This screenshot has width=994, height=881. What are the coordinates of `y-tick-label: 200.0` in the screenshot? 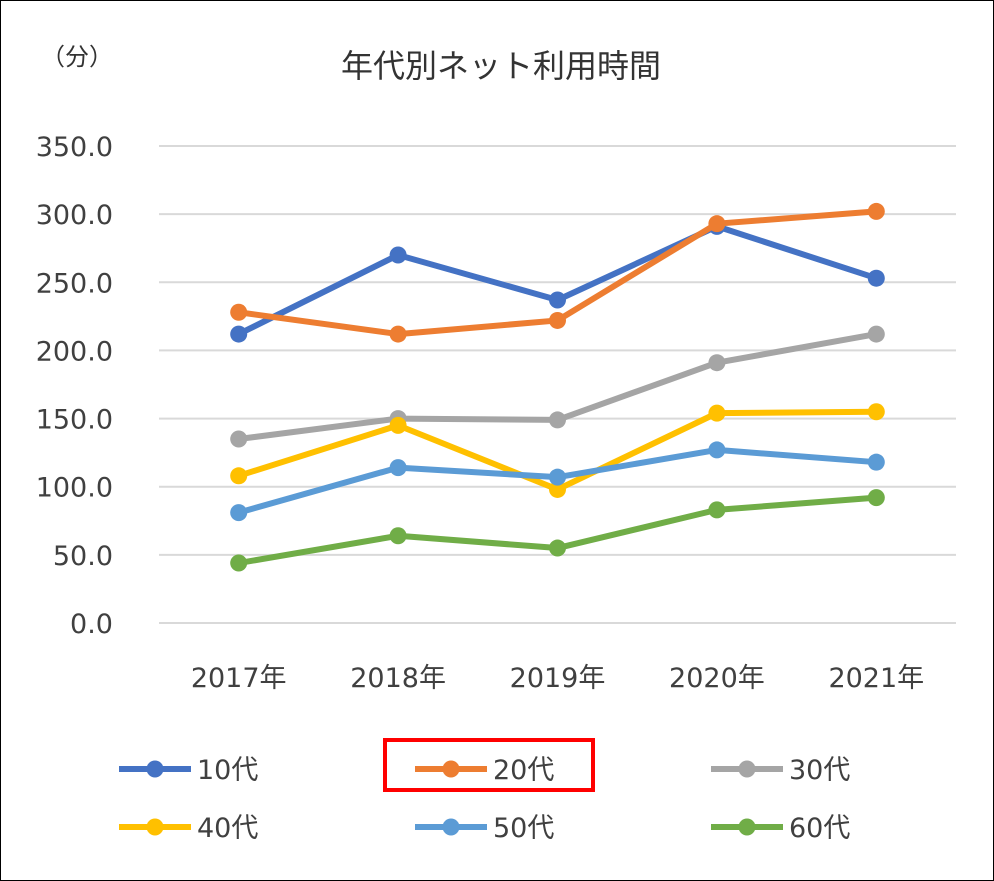 It's located at (74, 351).